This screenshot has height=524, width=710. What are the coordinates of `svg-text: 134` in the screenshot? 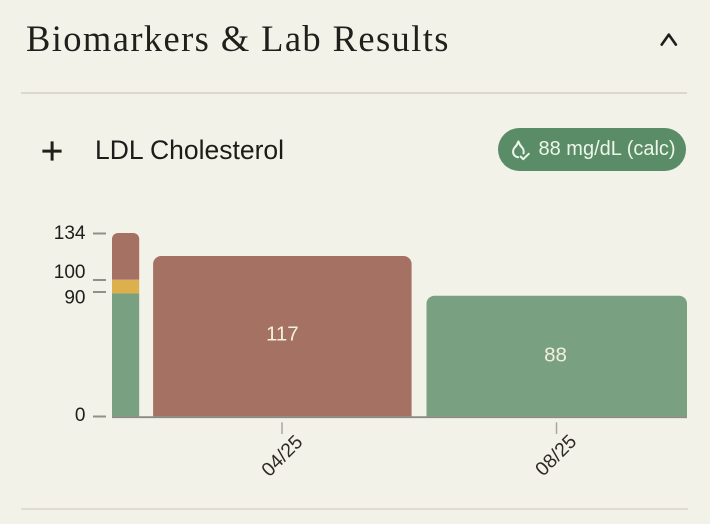 It's located at (70, 233).